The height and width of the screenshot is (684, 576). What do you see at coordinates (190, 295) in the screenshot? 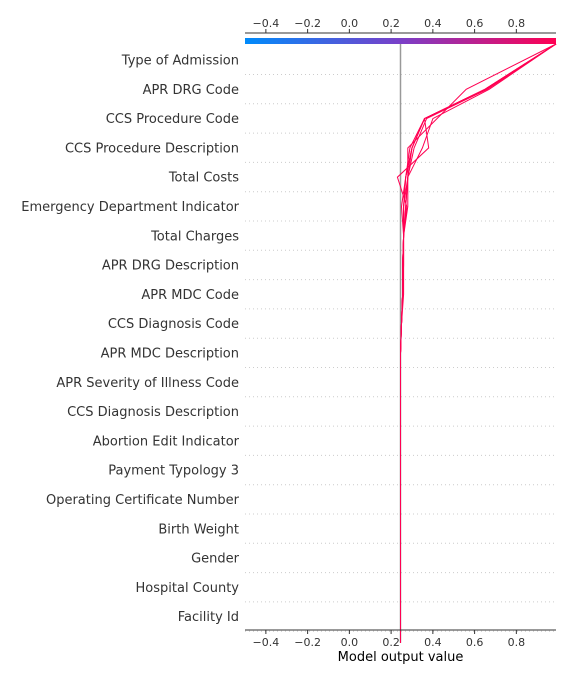
I see `feature-label: APR MDC Code` at bounding box center [190, 295].